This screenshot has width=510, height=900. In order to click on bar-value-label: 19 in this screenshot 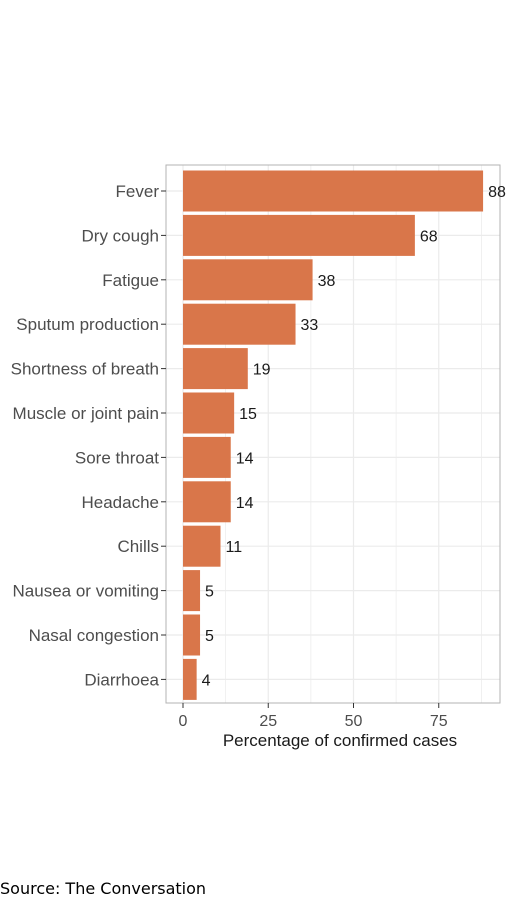, I will do `click(262, 370)`.